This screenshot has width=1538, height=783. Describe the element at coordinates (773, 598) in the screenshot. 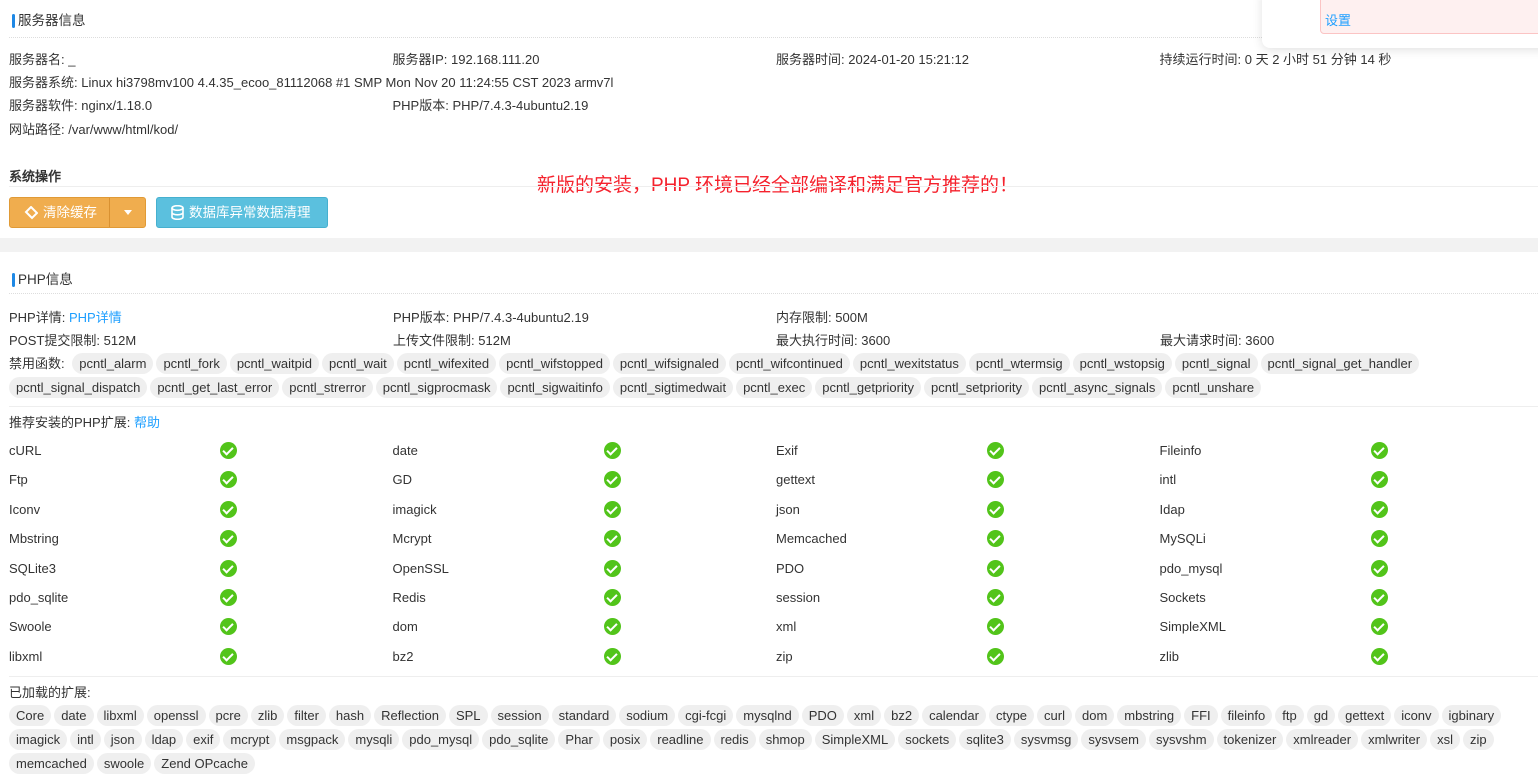

I see `extension-row: pdo_sqlite Redis session Sockets` at that location.